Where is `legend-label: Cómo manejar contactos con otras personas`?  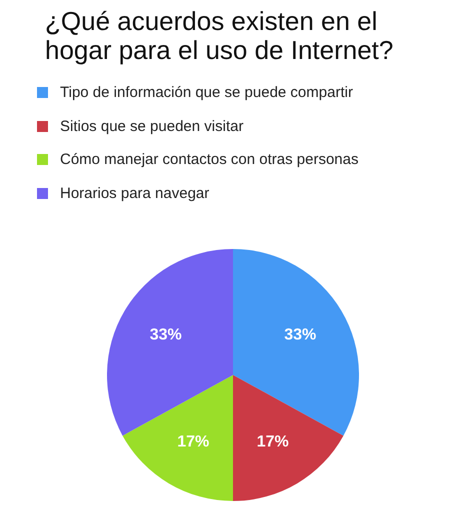
legend-label: Cómo manejar contactos con otras personas is located at coordinates (209, 159).